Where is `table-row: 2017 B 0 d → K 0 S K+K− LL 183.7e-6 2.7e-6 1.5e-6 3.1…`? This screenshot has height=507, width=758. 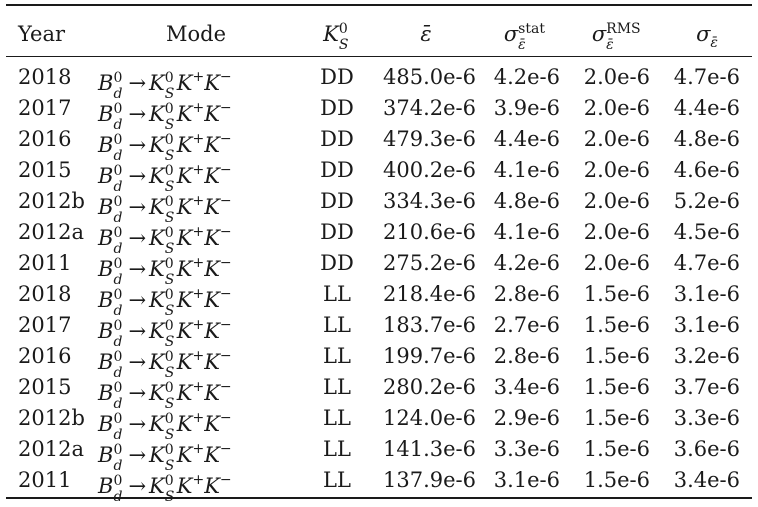 table-row: 2017 B 0 d → K 0 S K+K− LL 183.7e-6 2.7e-6 1.5e-6 3.1… is located at coordinates (379, 329).